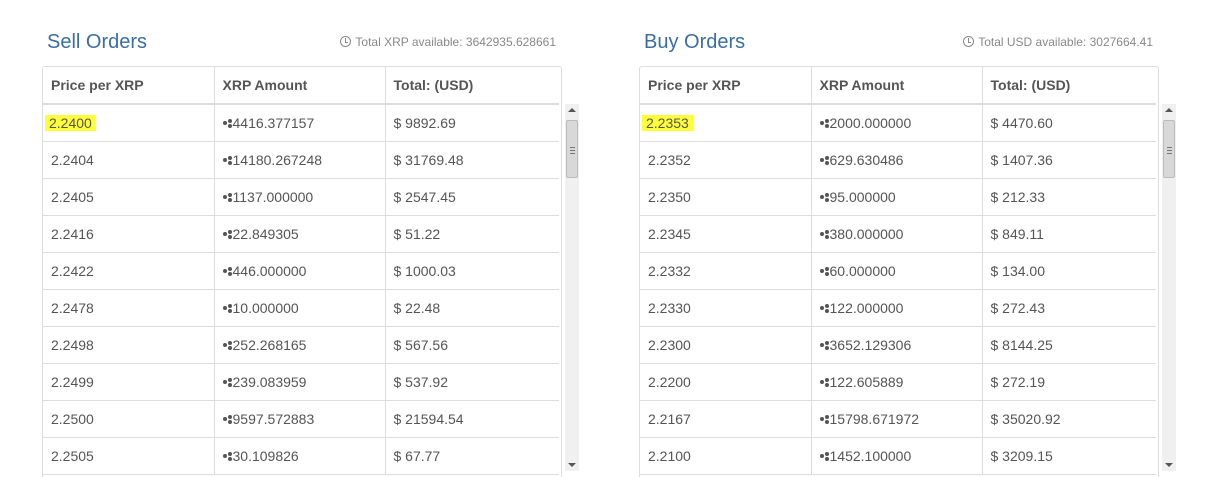 The width and height of the screenshot is (1219, 477). I want to click on amount-value: 1452.100000, so click(870, 456).